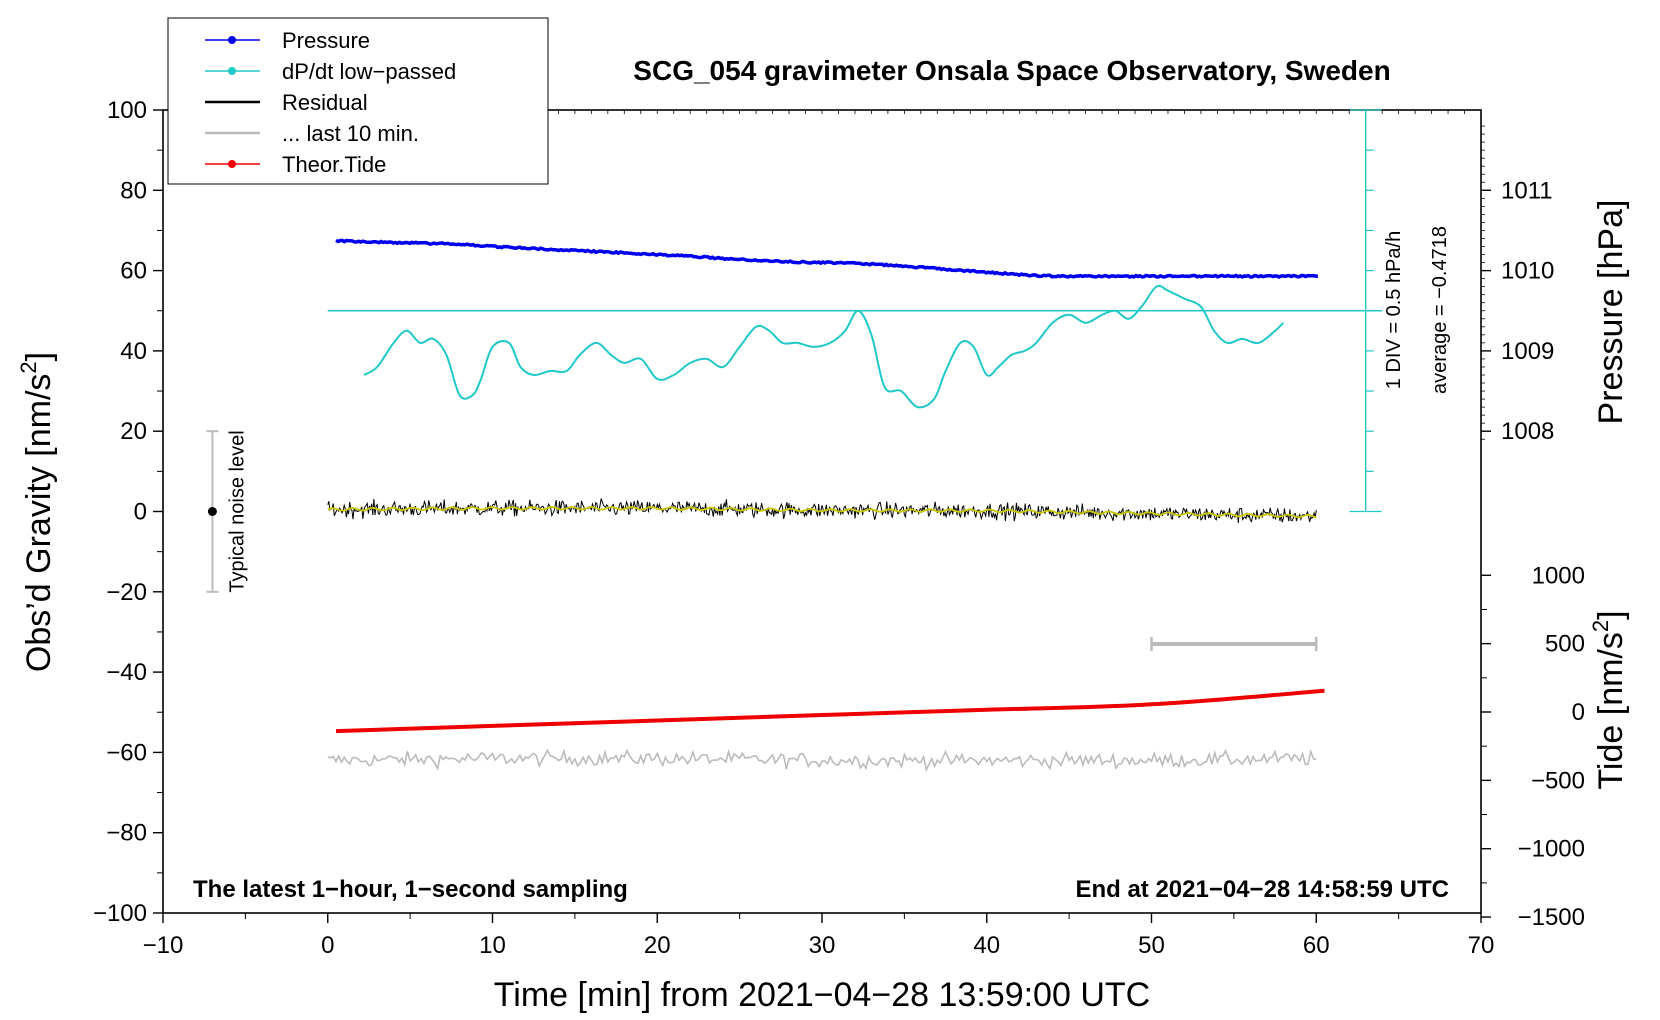 The image size is (1660, 1020). I want to click on series-last-10-min, so click(822, 760).